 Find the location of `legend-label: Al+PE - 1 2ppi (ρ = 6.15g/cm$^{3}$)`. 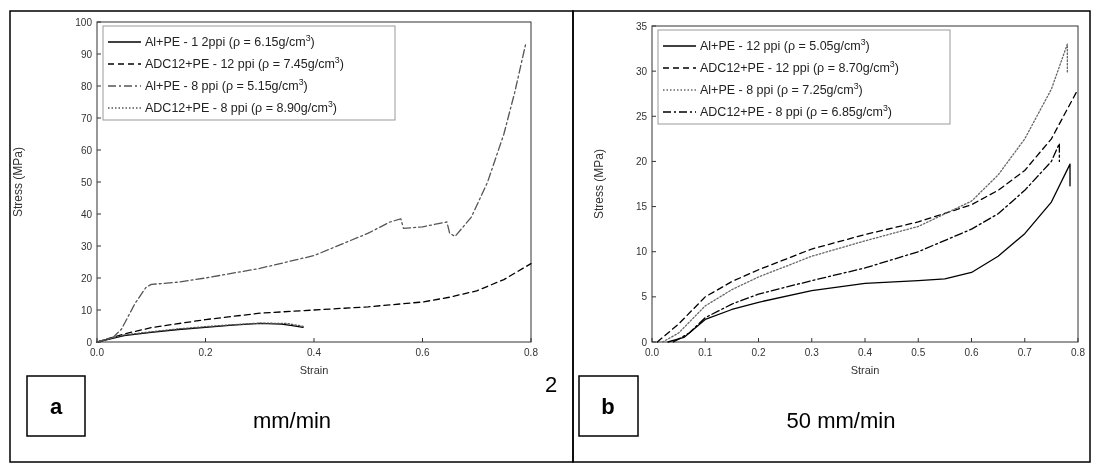

legend-label: Al+PE - 1 2ppi (ρ = 6.15g/cm$^{3}$) is located at coordinates (230, 41).